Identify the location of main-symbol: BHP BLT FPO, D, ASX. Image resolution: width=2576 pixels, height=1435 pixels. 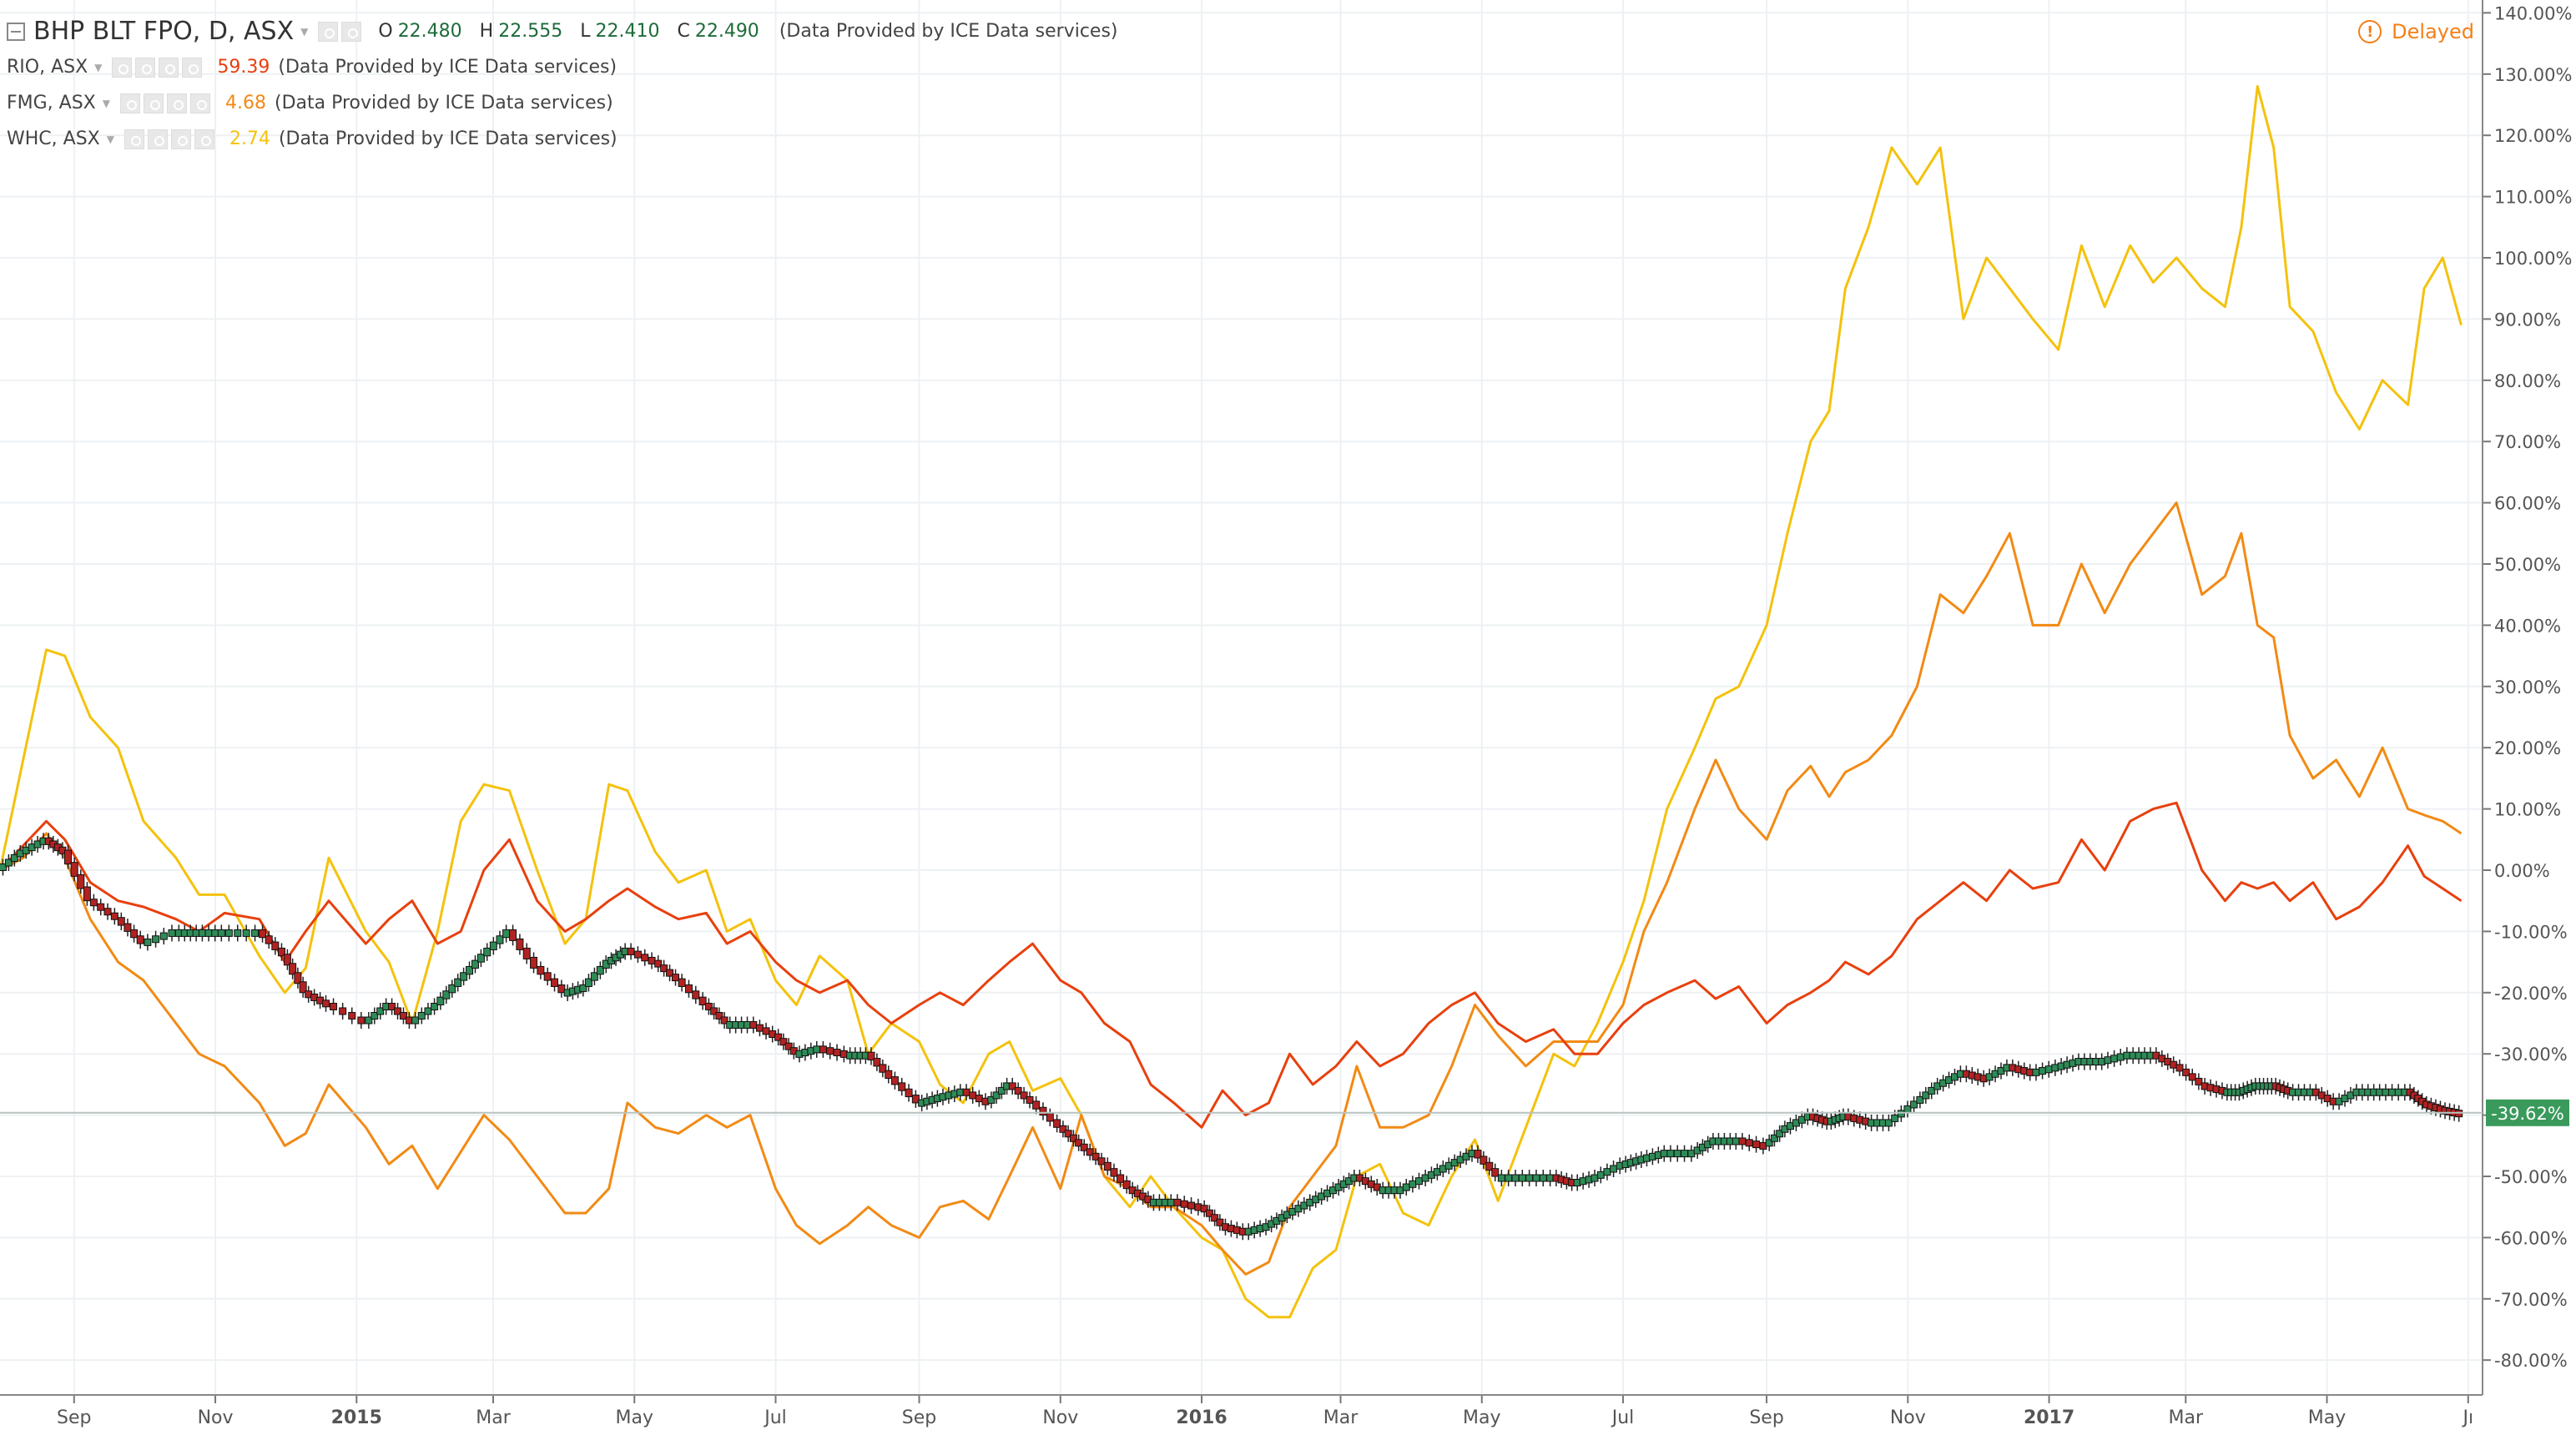
(164, 31).